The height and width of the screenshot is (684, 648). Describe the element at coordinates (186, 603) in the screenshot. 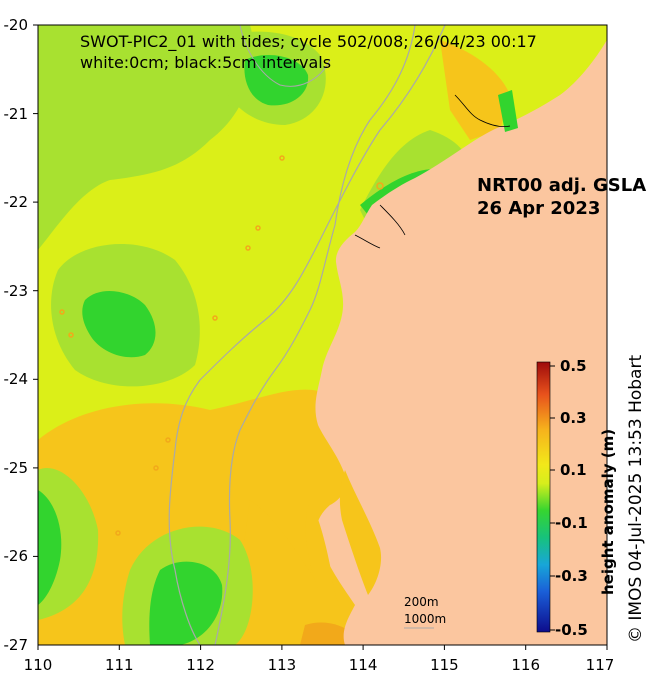

I see `sla-contour-green-south` at that location.